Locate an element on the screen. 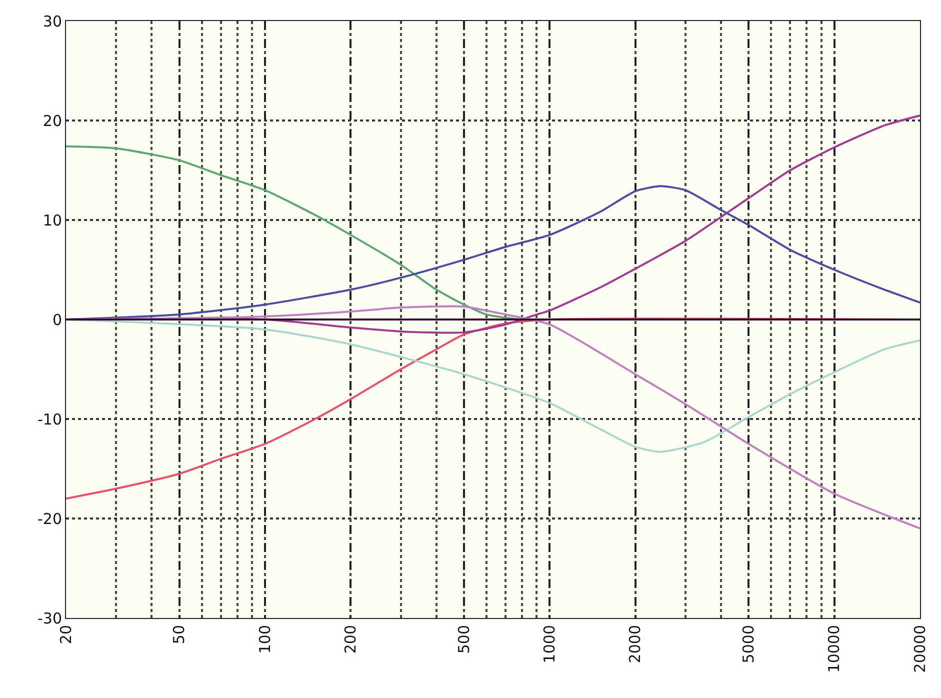  y-tick-label: -20 is located at coordinates (50, 519).